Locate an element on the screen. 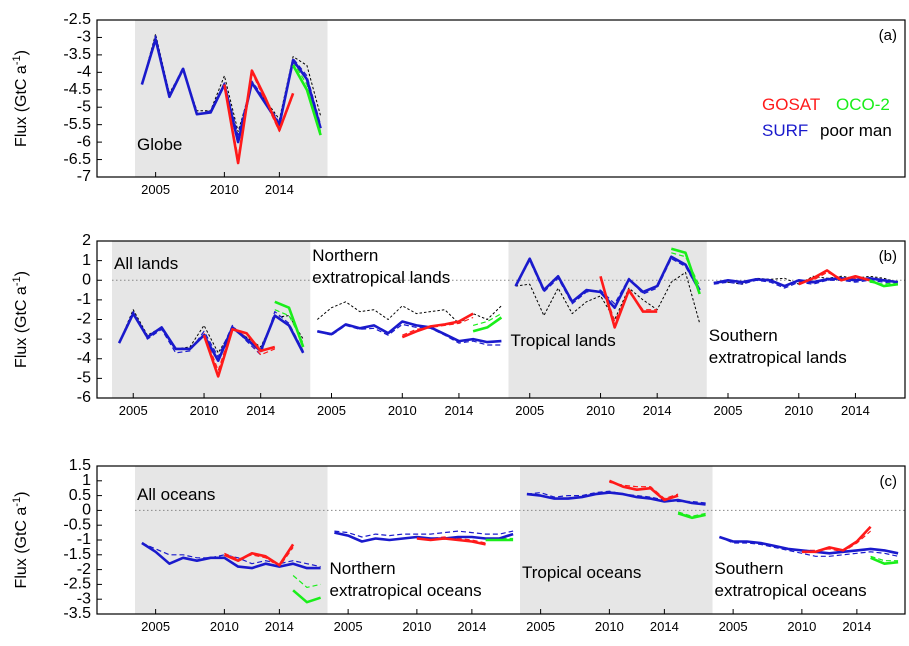 This screenshot has height=646, width=909. panel-tag: (a) is located at coordinates (888, 35).